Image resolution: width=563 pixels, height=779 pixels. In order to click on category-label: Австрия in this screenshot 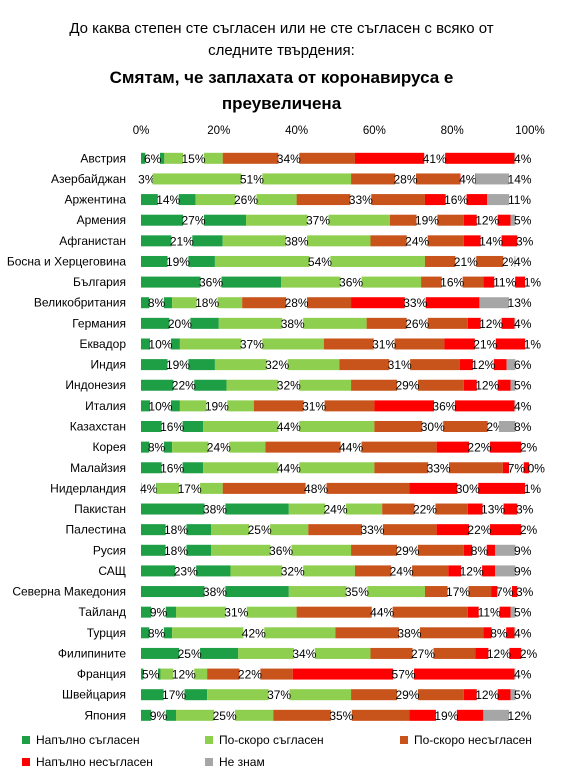, I will do `click(103, 158)`.